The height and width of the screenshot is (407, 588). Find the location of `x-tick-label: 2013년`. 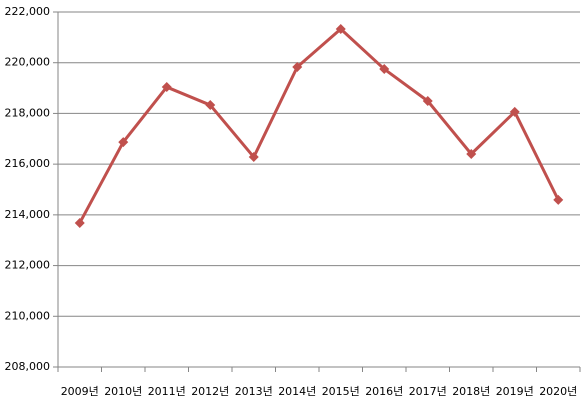

x-tick-label: 2013년 is located at coordinates (254, 391).